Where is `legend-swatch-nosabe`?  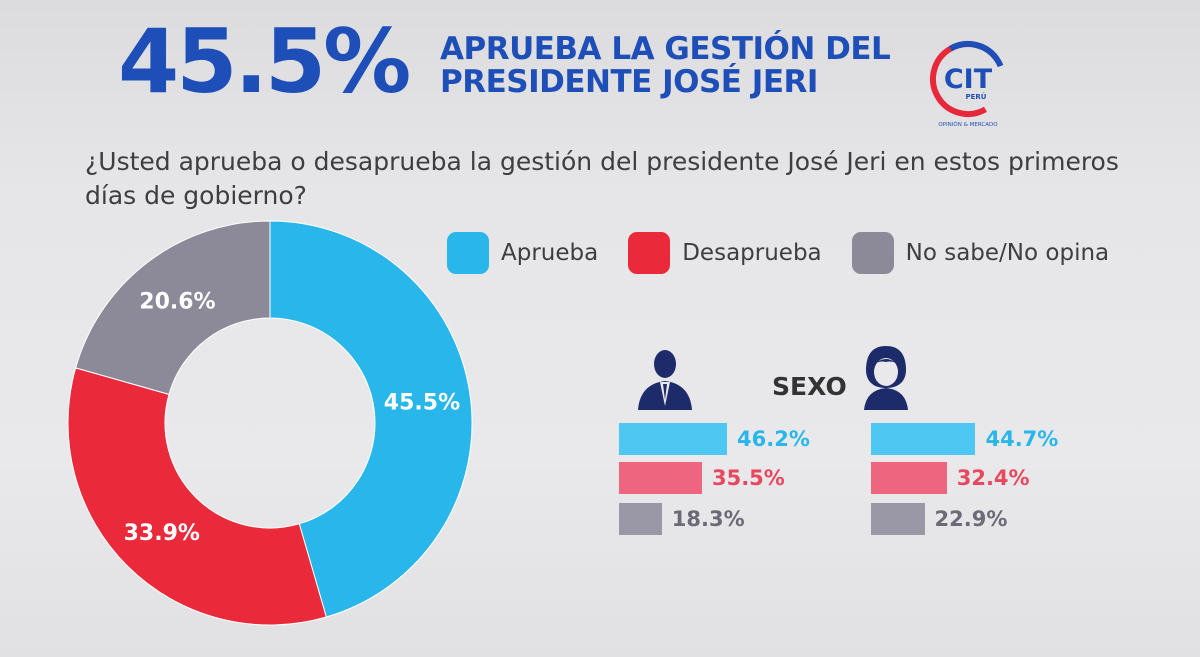 legend-swatch-nosabe is located at coordinates (872, 253).